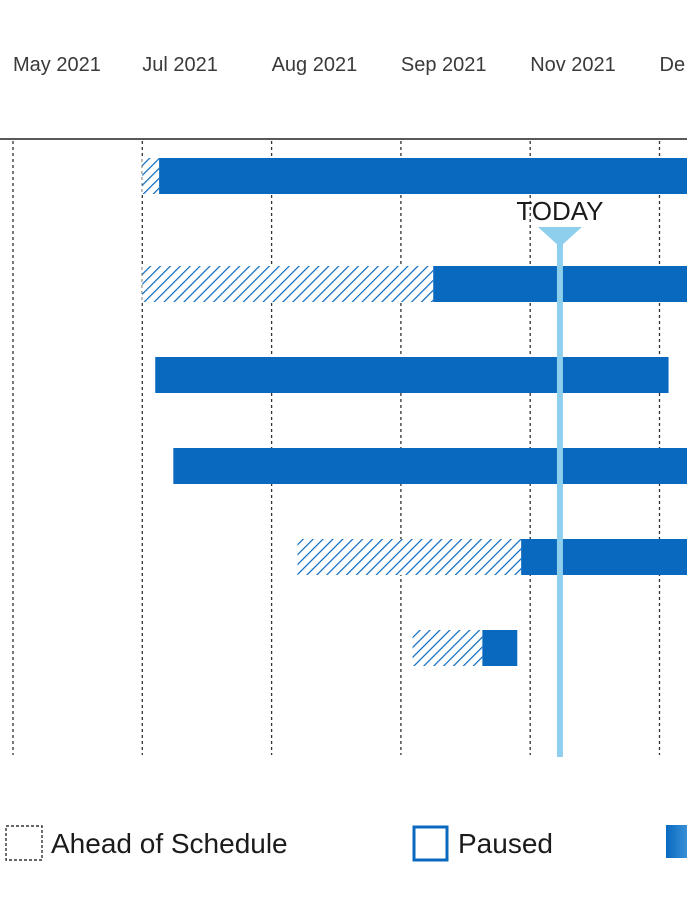 This screenshot has height=916, width=687. I want to click on x-tick-label: Nov 2021, so click(573, 65).